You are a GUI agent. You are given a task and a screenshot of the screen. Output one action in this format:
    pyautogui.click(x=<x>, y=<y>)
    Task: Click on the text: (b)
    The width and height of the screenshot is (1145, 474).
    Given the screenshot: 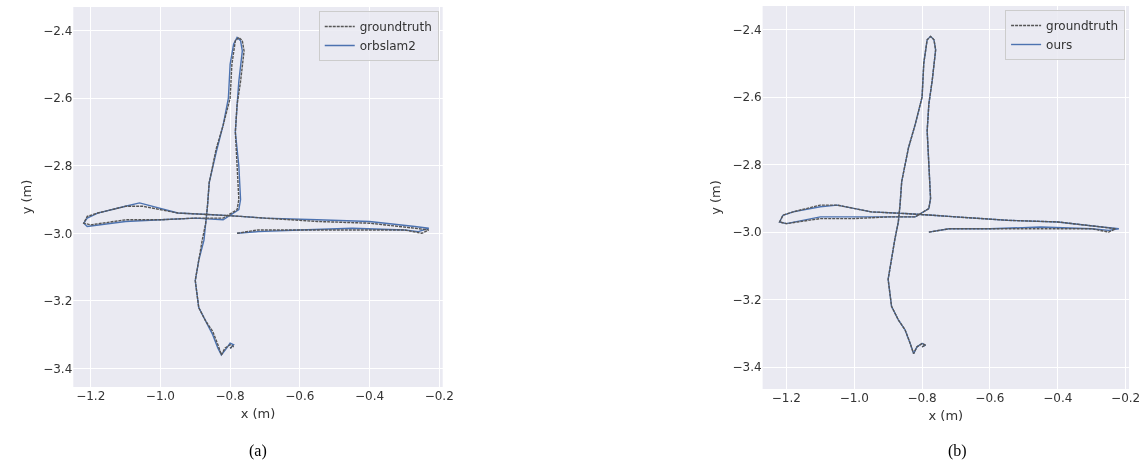 What is the action you would take?
    pyautogui.click(x=957, y=451)
    